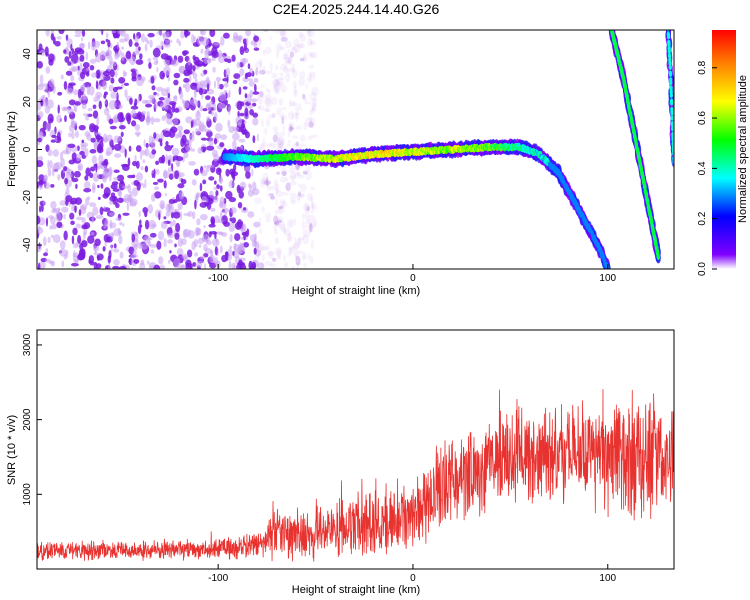 Image resolution: width=750 pixels, height=600 pixels. What do you see at coordinates (702, 218) in the screenshot?
I see `colorbar-tick-label: 0.2` at bounding box center [702, 218].